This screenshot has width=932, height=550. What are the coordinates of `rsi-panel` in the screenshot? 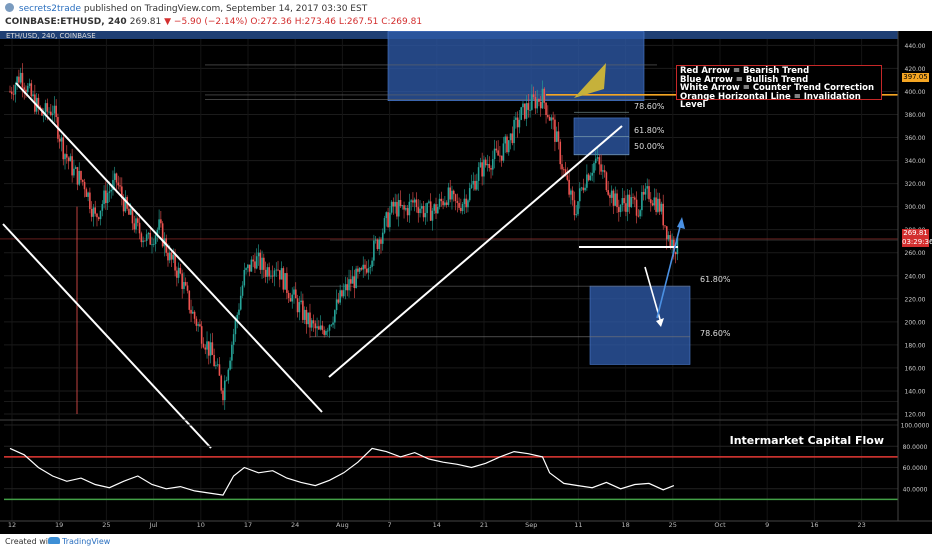 It's located at (451, 462).